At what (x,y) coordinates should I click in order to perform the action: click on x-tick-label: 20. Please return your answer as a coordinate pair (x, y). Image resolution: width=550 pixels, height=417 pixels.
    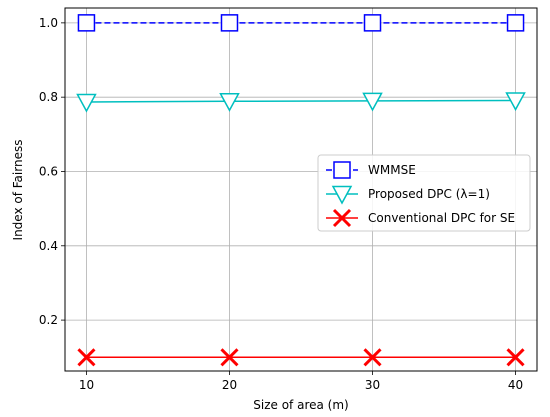
    Looking at the image, I should click on (229, 385).